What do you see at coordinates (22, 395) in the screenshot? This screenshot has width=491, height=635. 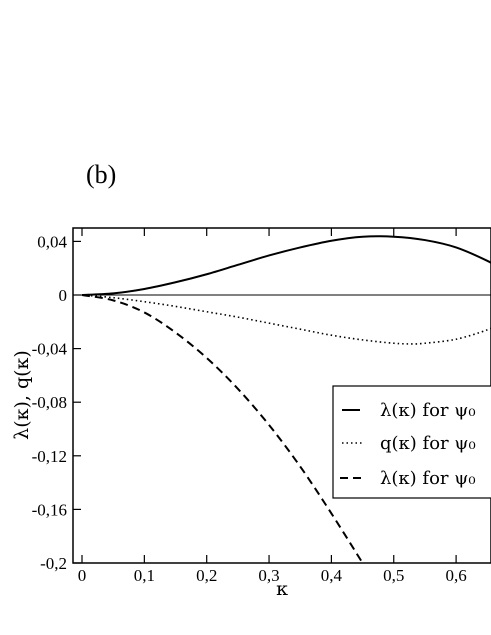 I see `y-axis-label: λ(κ), q(κ)` at bounding box center [22, 395].